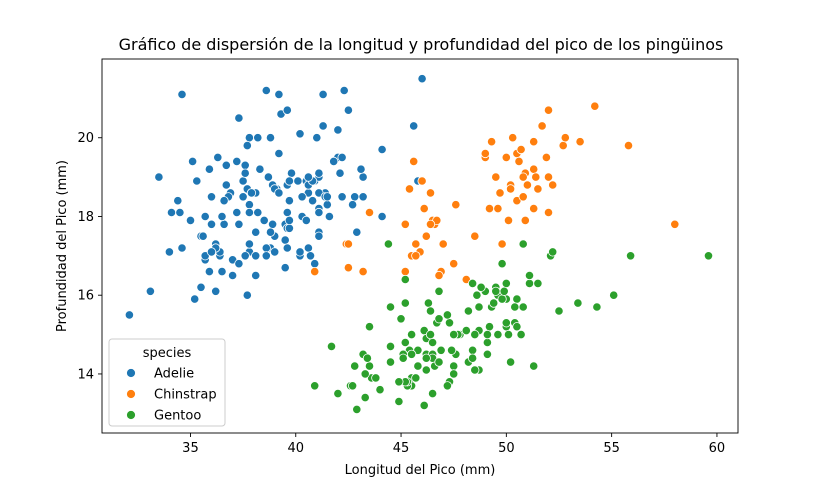 The width and height of the screenshot is (819, 488). Describe the element at coordinates (174, 374) in the screenshot. I see `legend-label: Adelie` at that location.